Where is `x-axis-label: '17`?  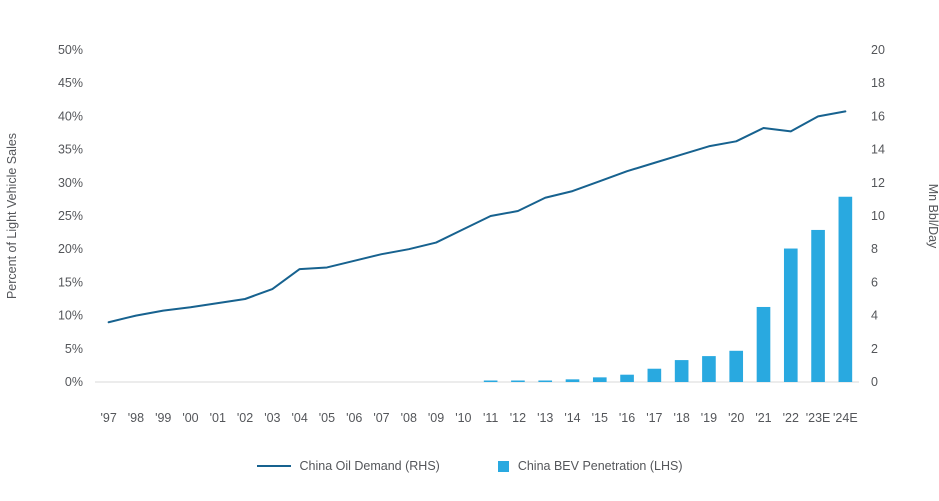
x-axis-label: '17 is located at coordinates (654, 418).